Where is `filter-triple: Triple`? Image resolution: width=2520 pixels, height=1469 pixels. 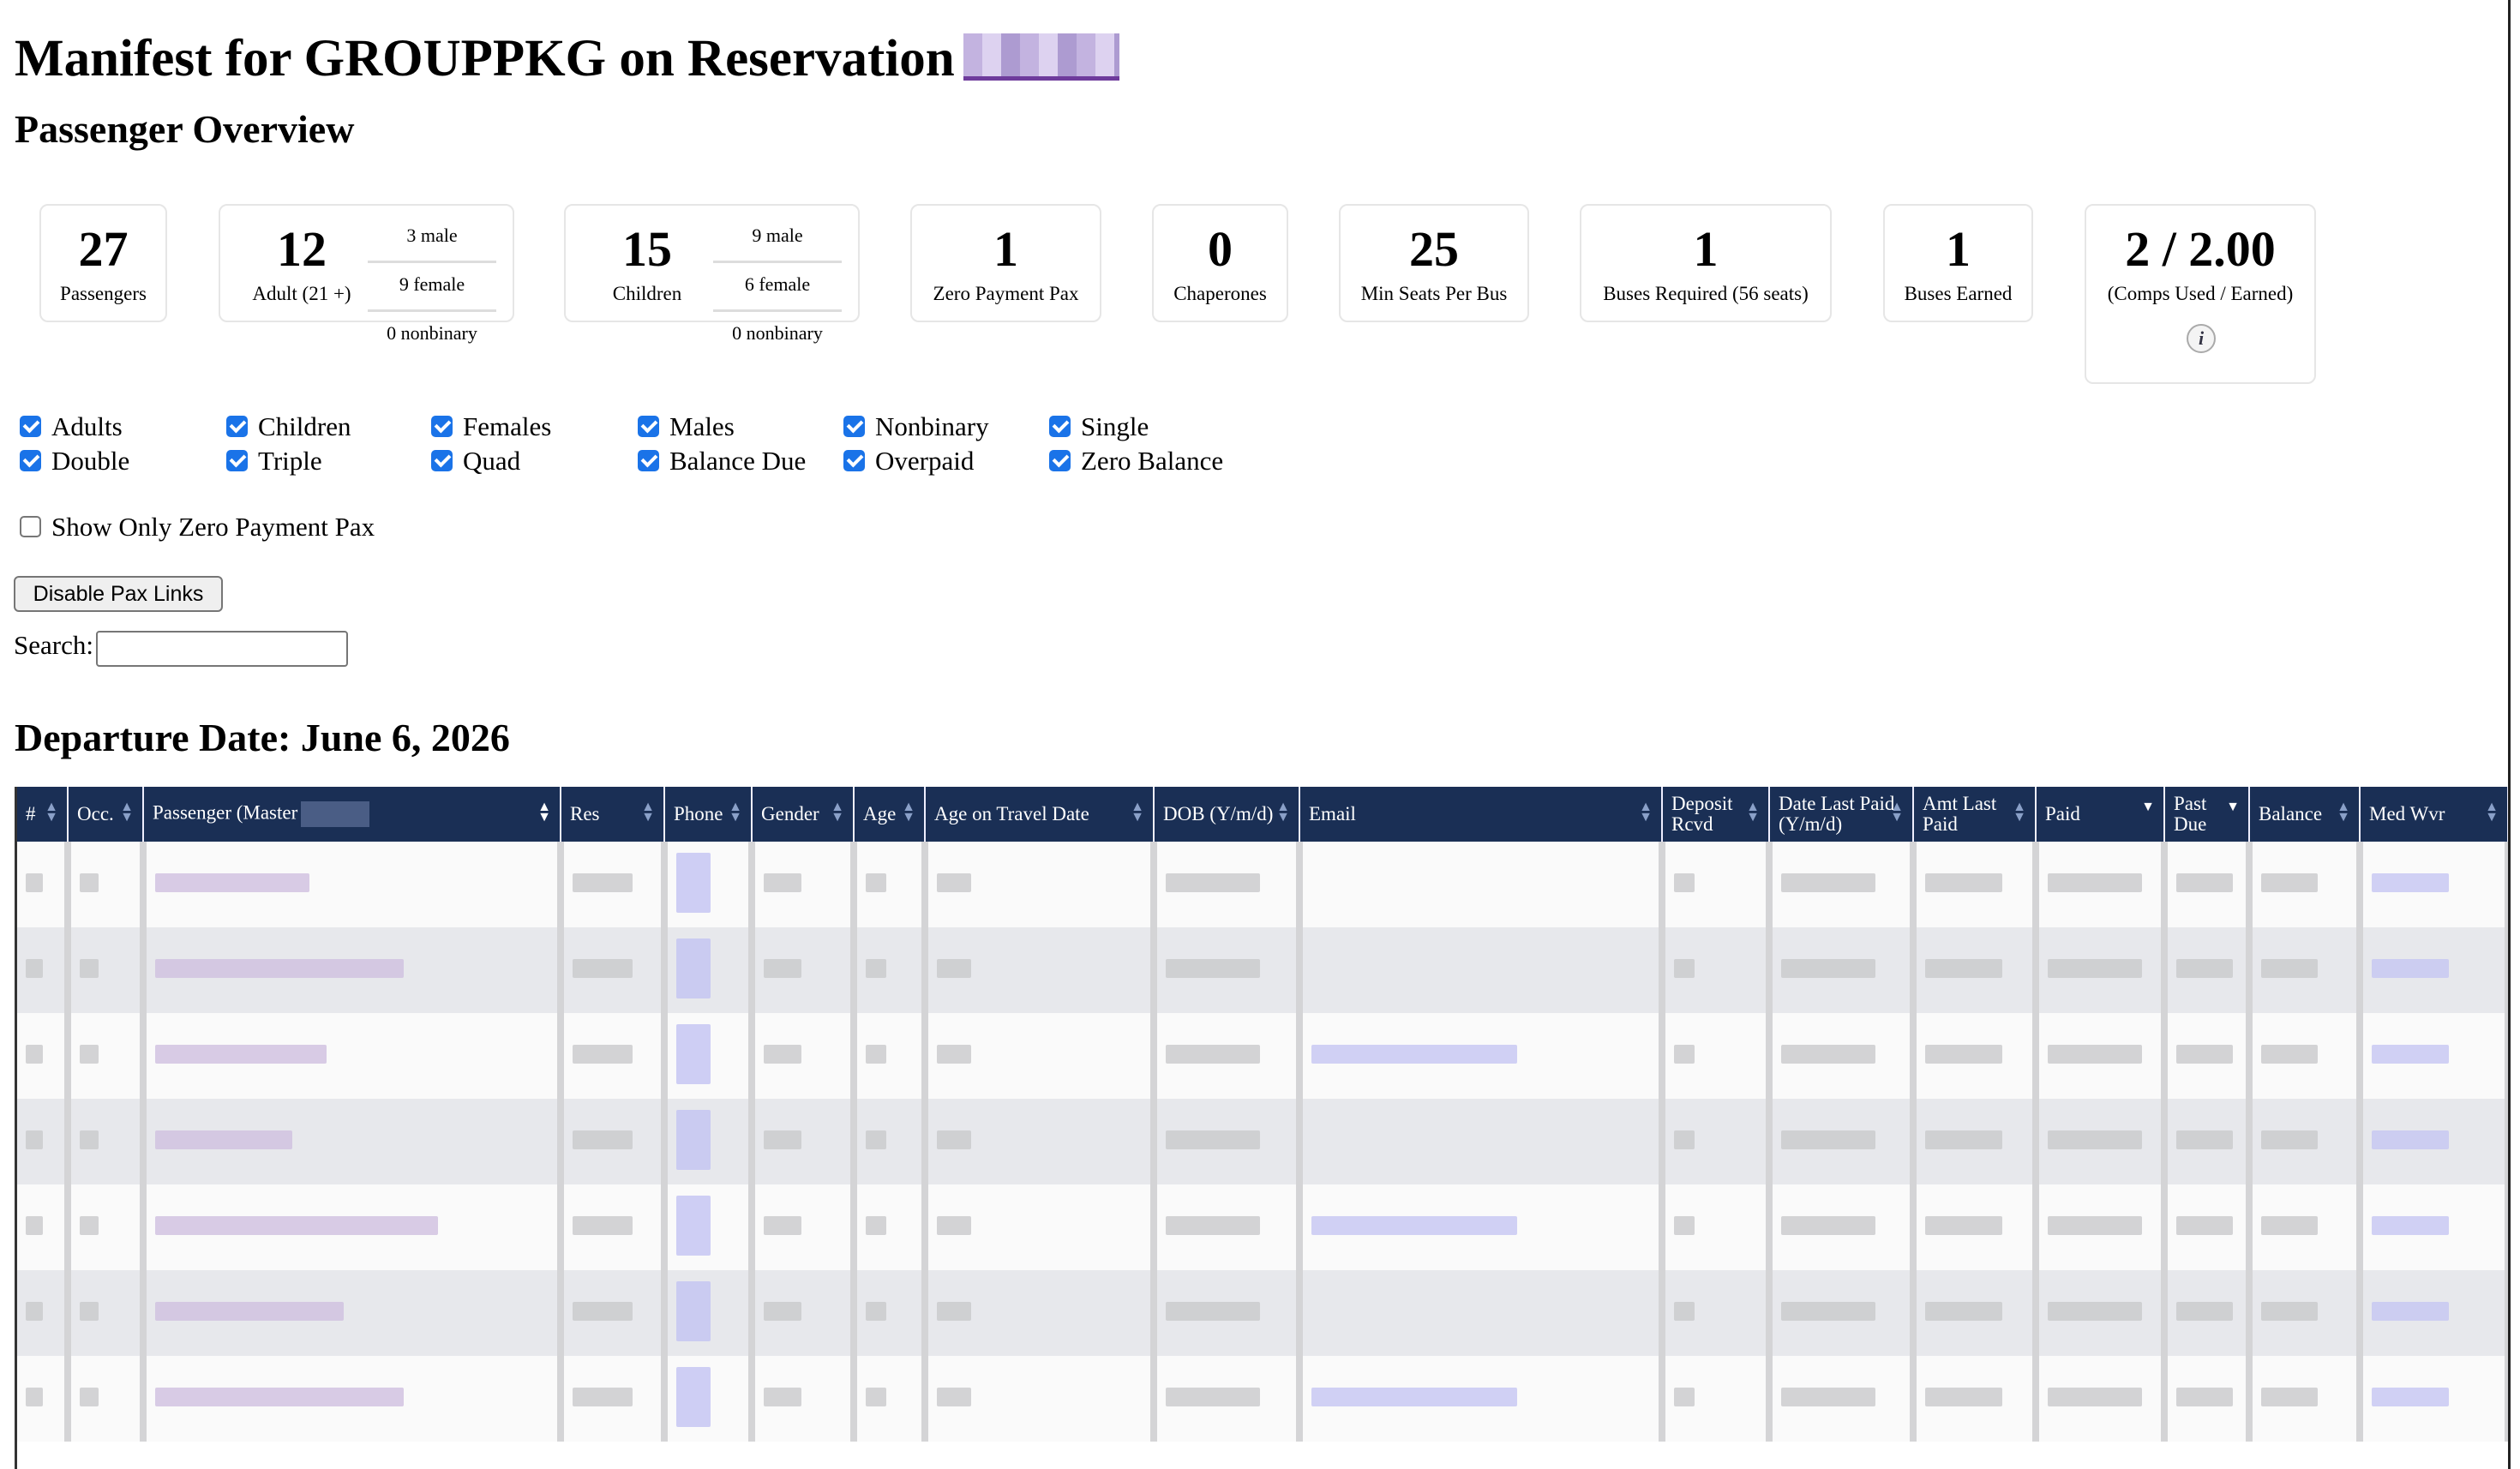
filter-triple: Triple is located at coordinates (274, 461).